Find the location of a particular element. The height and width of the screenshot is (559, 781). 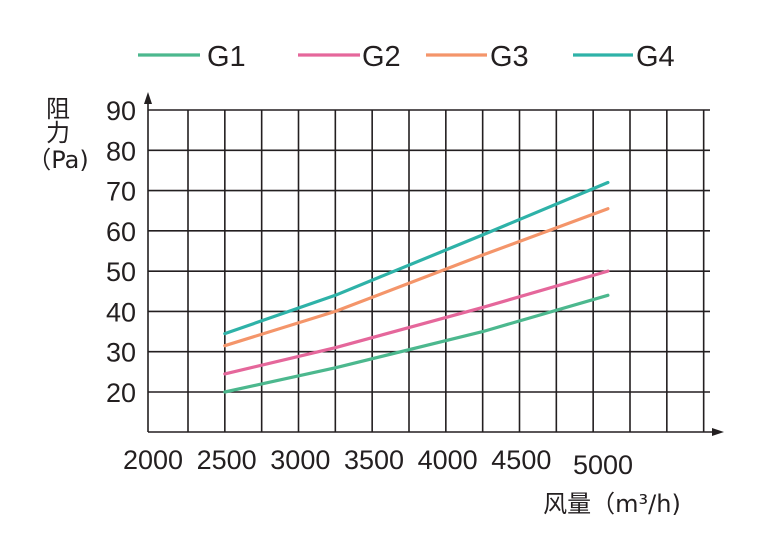

y-tick-label: 70 is located at coordinates (121, 192).